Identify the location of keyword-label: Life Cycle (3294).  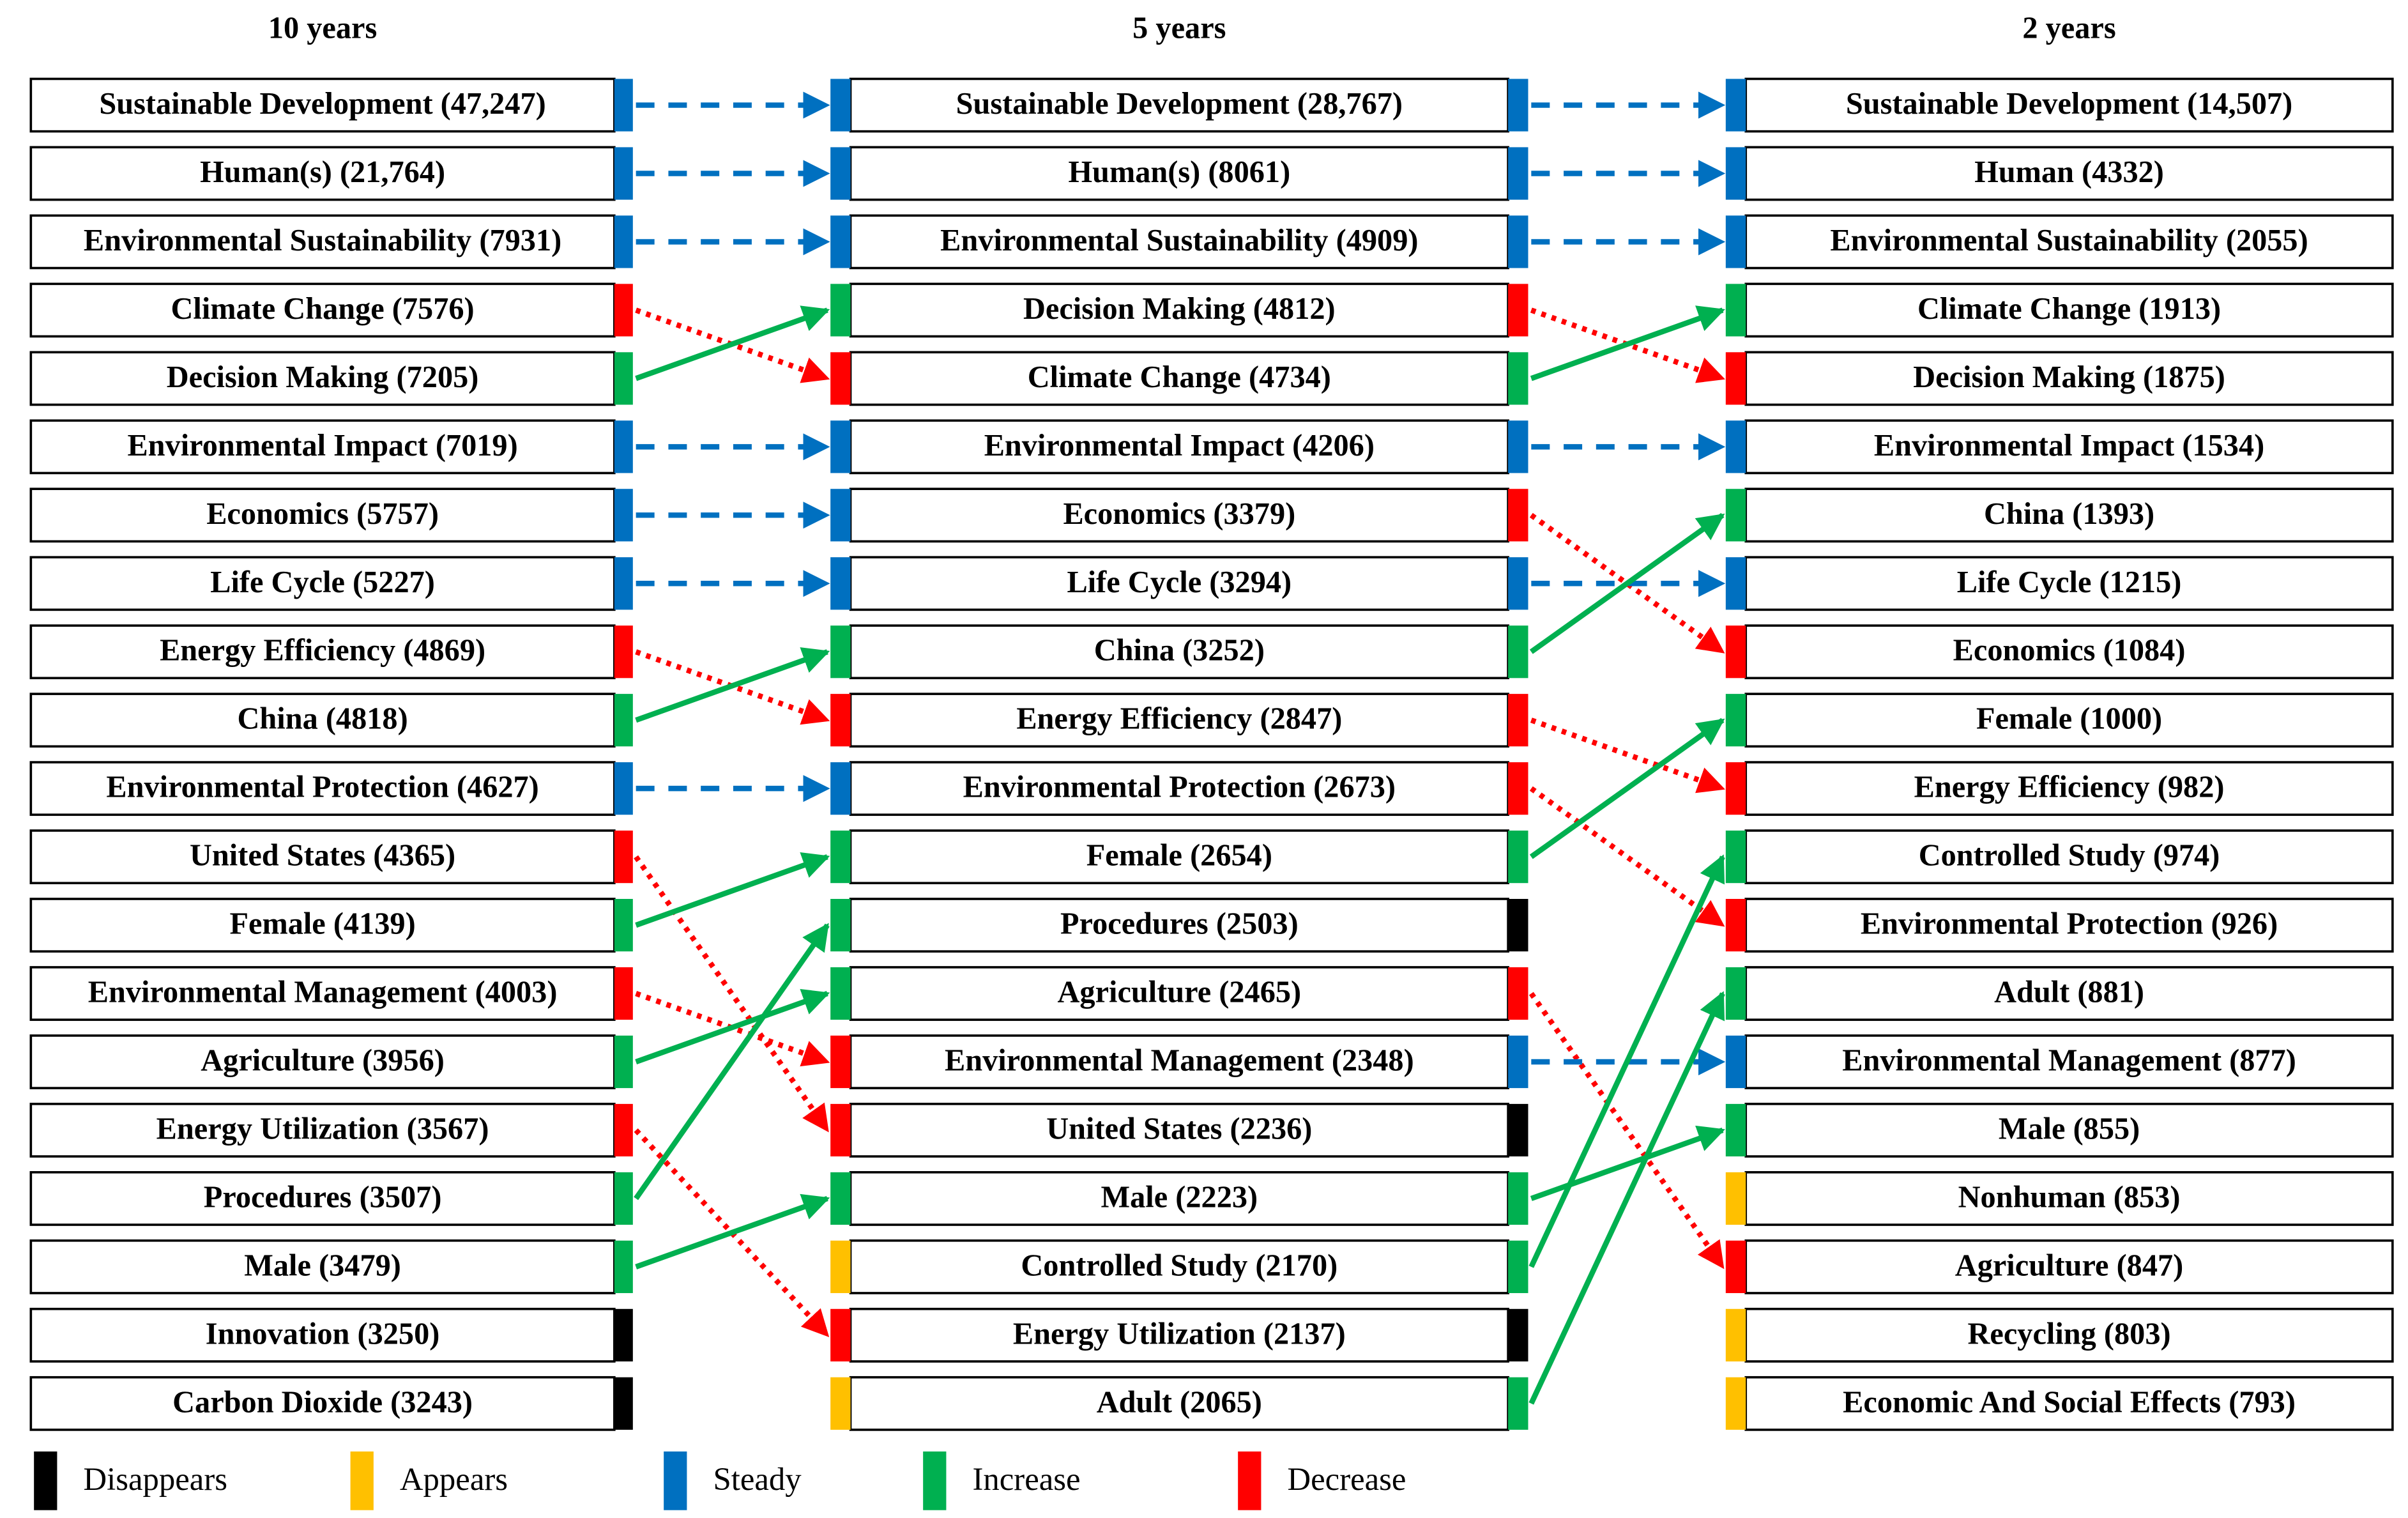
(1179, 582).